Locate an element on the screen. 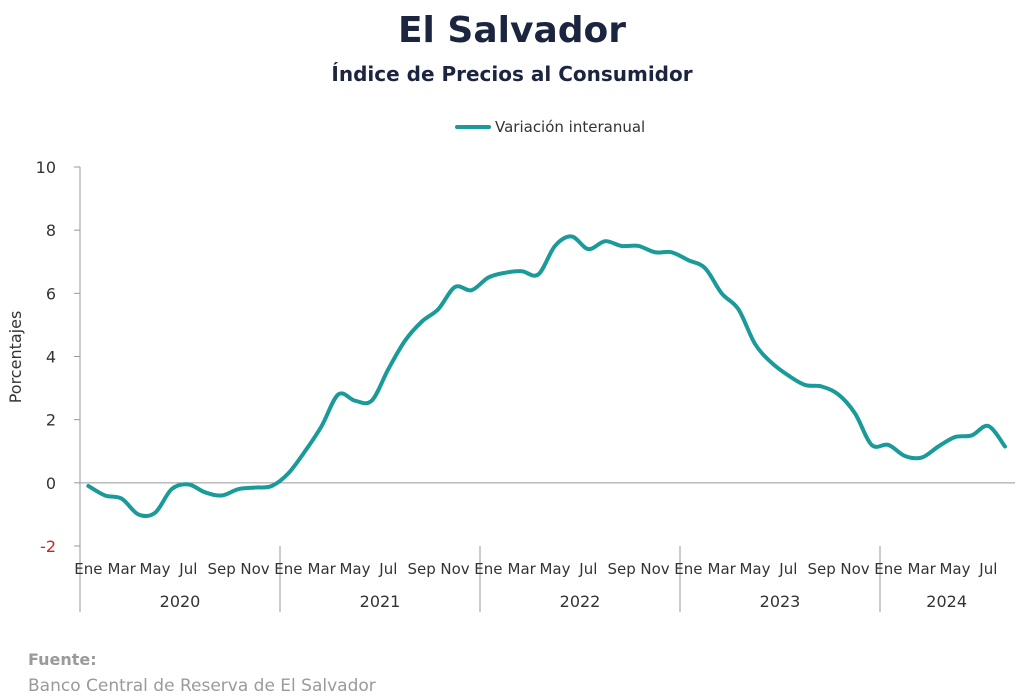 The image size is (1024, 700). y-tick-label: 6 is located at coordinates (51, 293).